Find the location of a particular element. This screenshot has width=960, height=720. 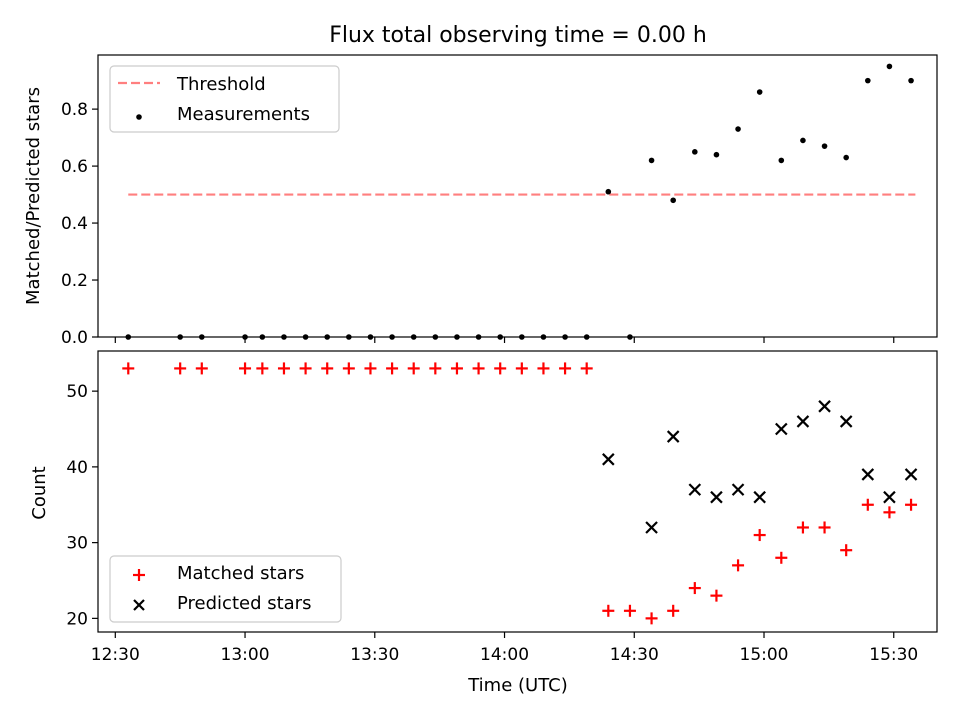

x-tick-label: 13:00 is located at coordinates (245, 655).